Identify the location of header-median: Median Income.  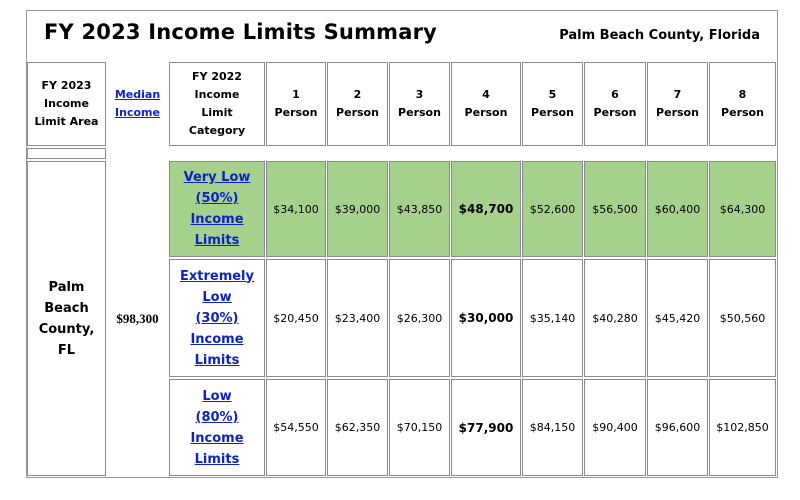
(137, 104).